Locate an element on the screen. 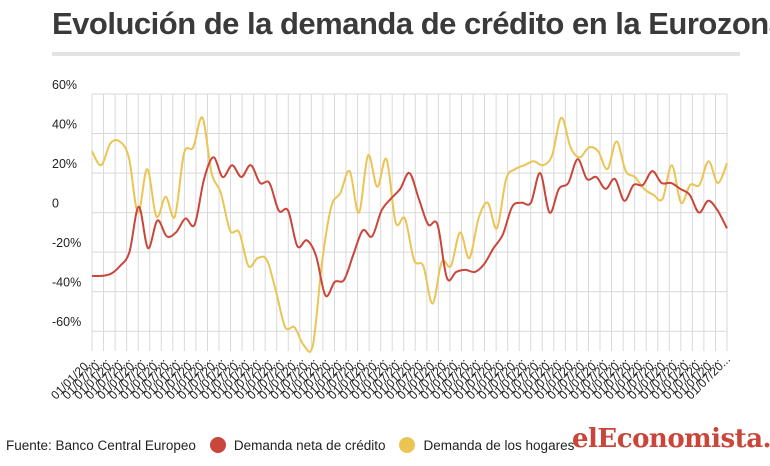 Image resolution: width=770 pixels, height=466 pixels. legend-item-households: Demanda de los hogares is located at coordinates (486, 445).